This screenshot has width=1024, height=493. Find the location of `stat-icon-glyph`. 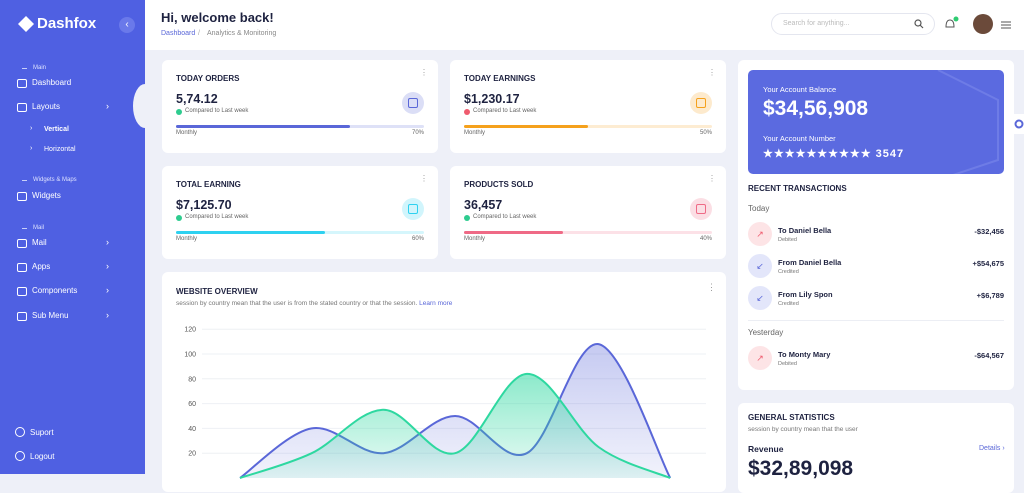

stat-icon-glyph is located at coordinates (701, 209).